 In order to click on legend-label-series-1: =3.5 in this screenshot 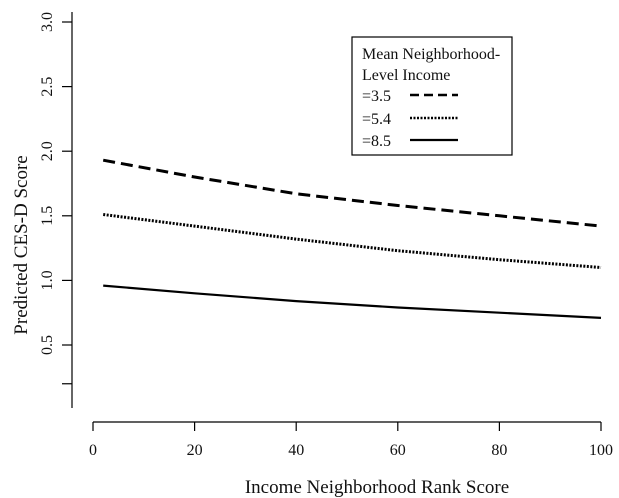, I will do `click(376, 96)`.